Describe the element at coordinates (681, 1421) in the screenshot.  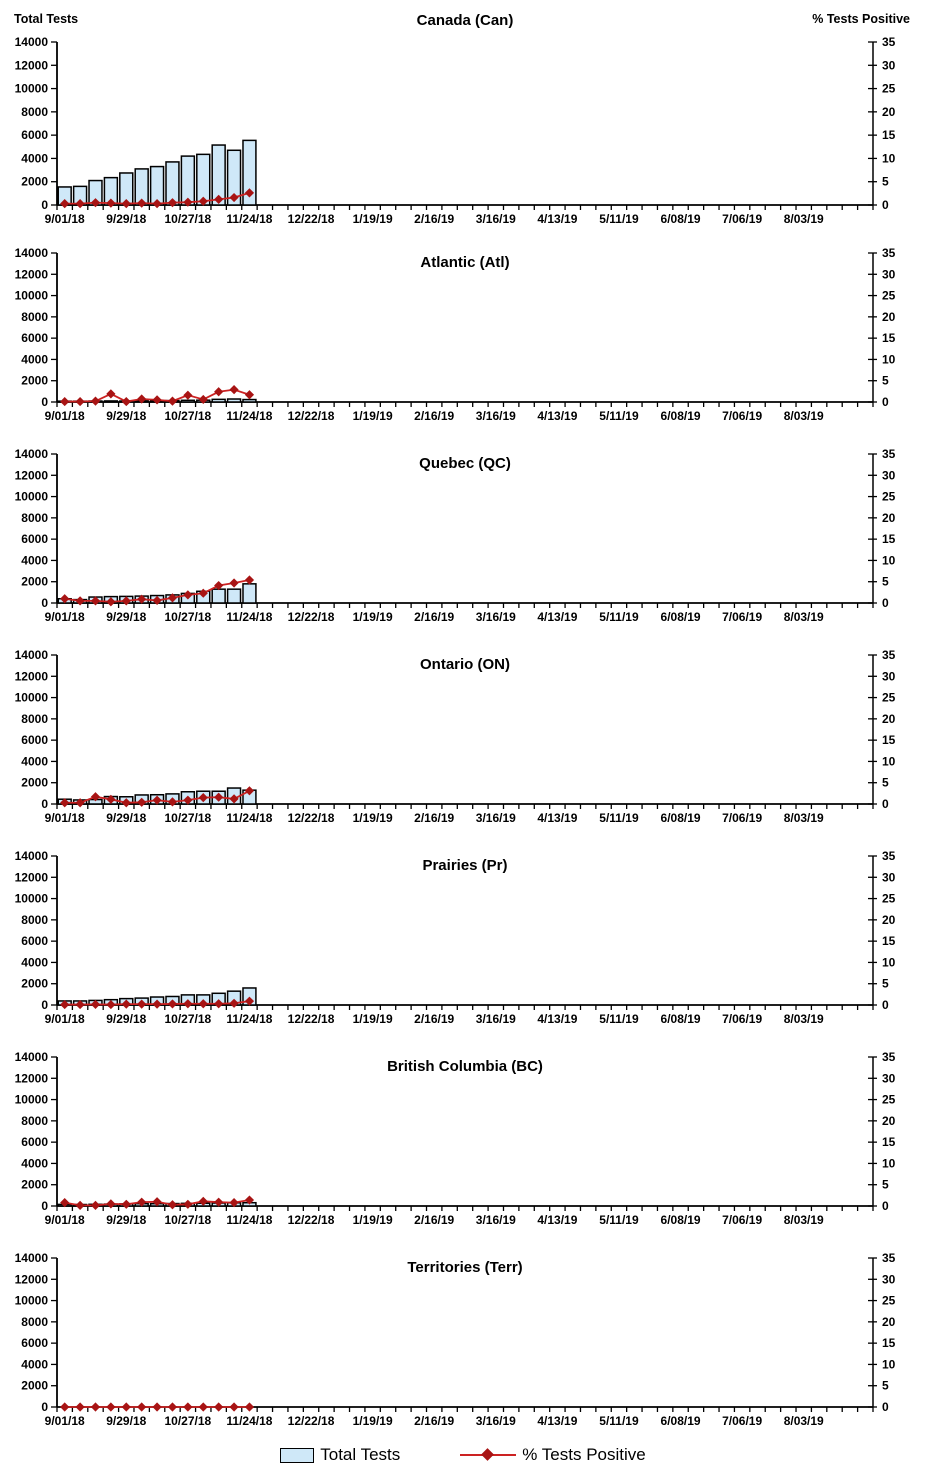
I see `x-tick-label: 6/08/19` at that location.